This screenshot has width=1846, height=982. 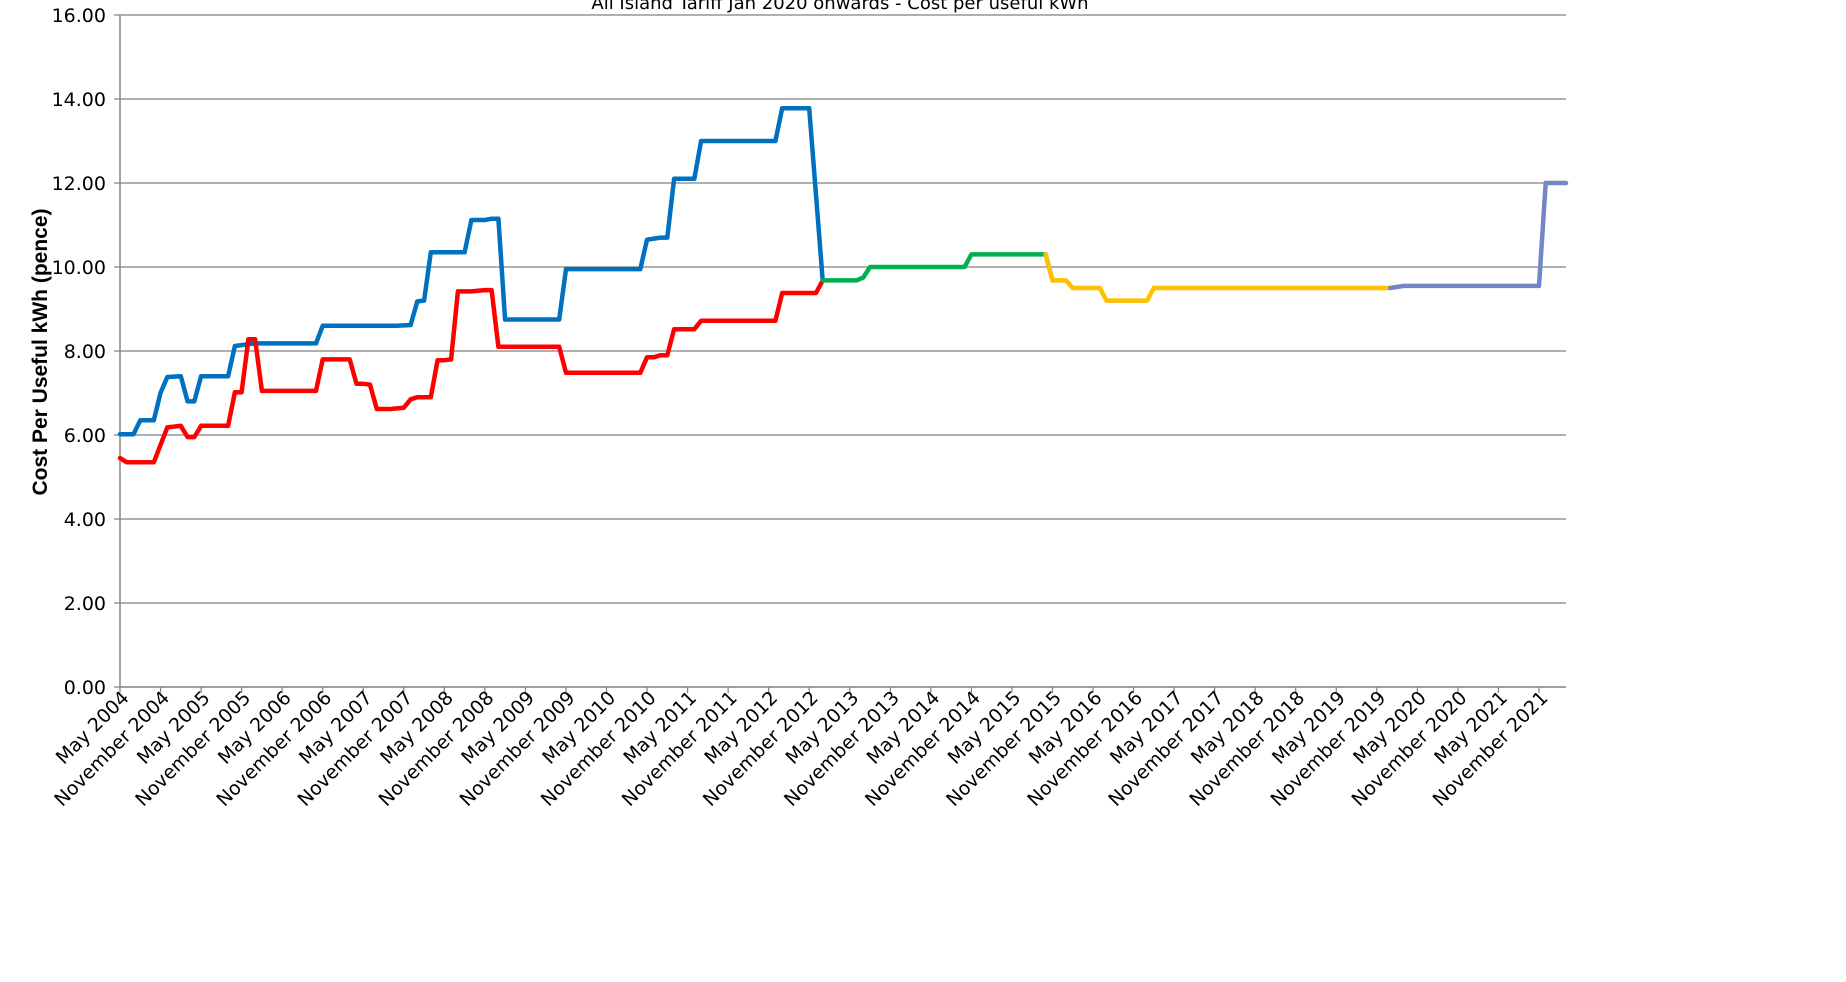 What do you see at coordinates (85, 520) in the screenshot?
I see `y-tick-label: 4.00` at bounding box center [85, 520].